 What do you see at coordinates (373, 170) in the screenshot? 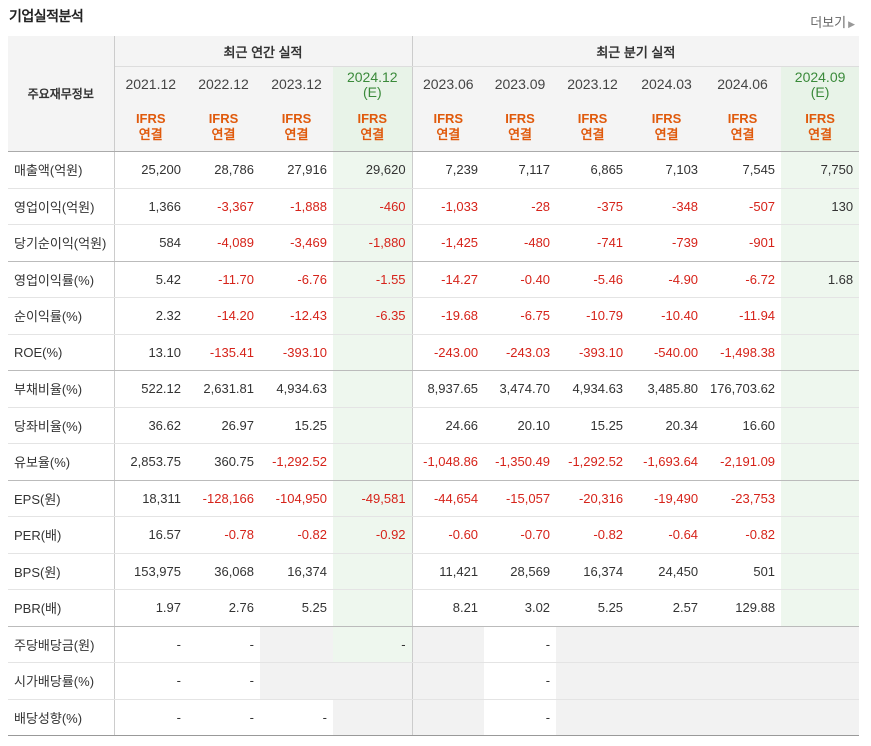
I see `value-cell: 29,620` at bounding box center [373, 170].